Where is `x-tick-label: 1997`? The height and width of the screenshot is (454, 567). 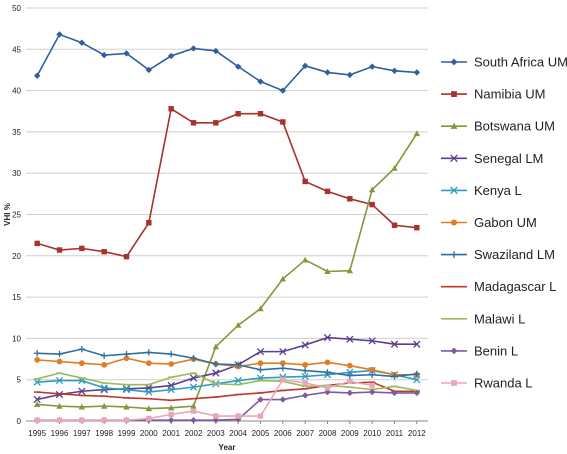
x-tick-label: 1997 is located at coordinates (82, 433).